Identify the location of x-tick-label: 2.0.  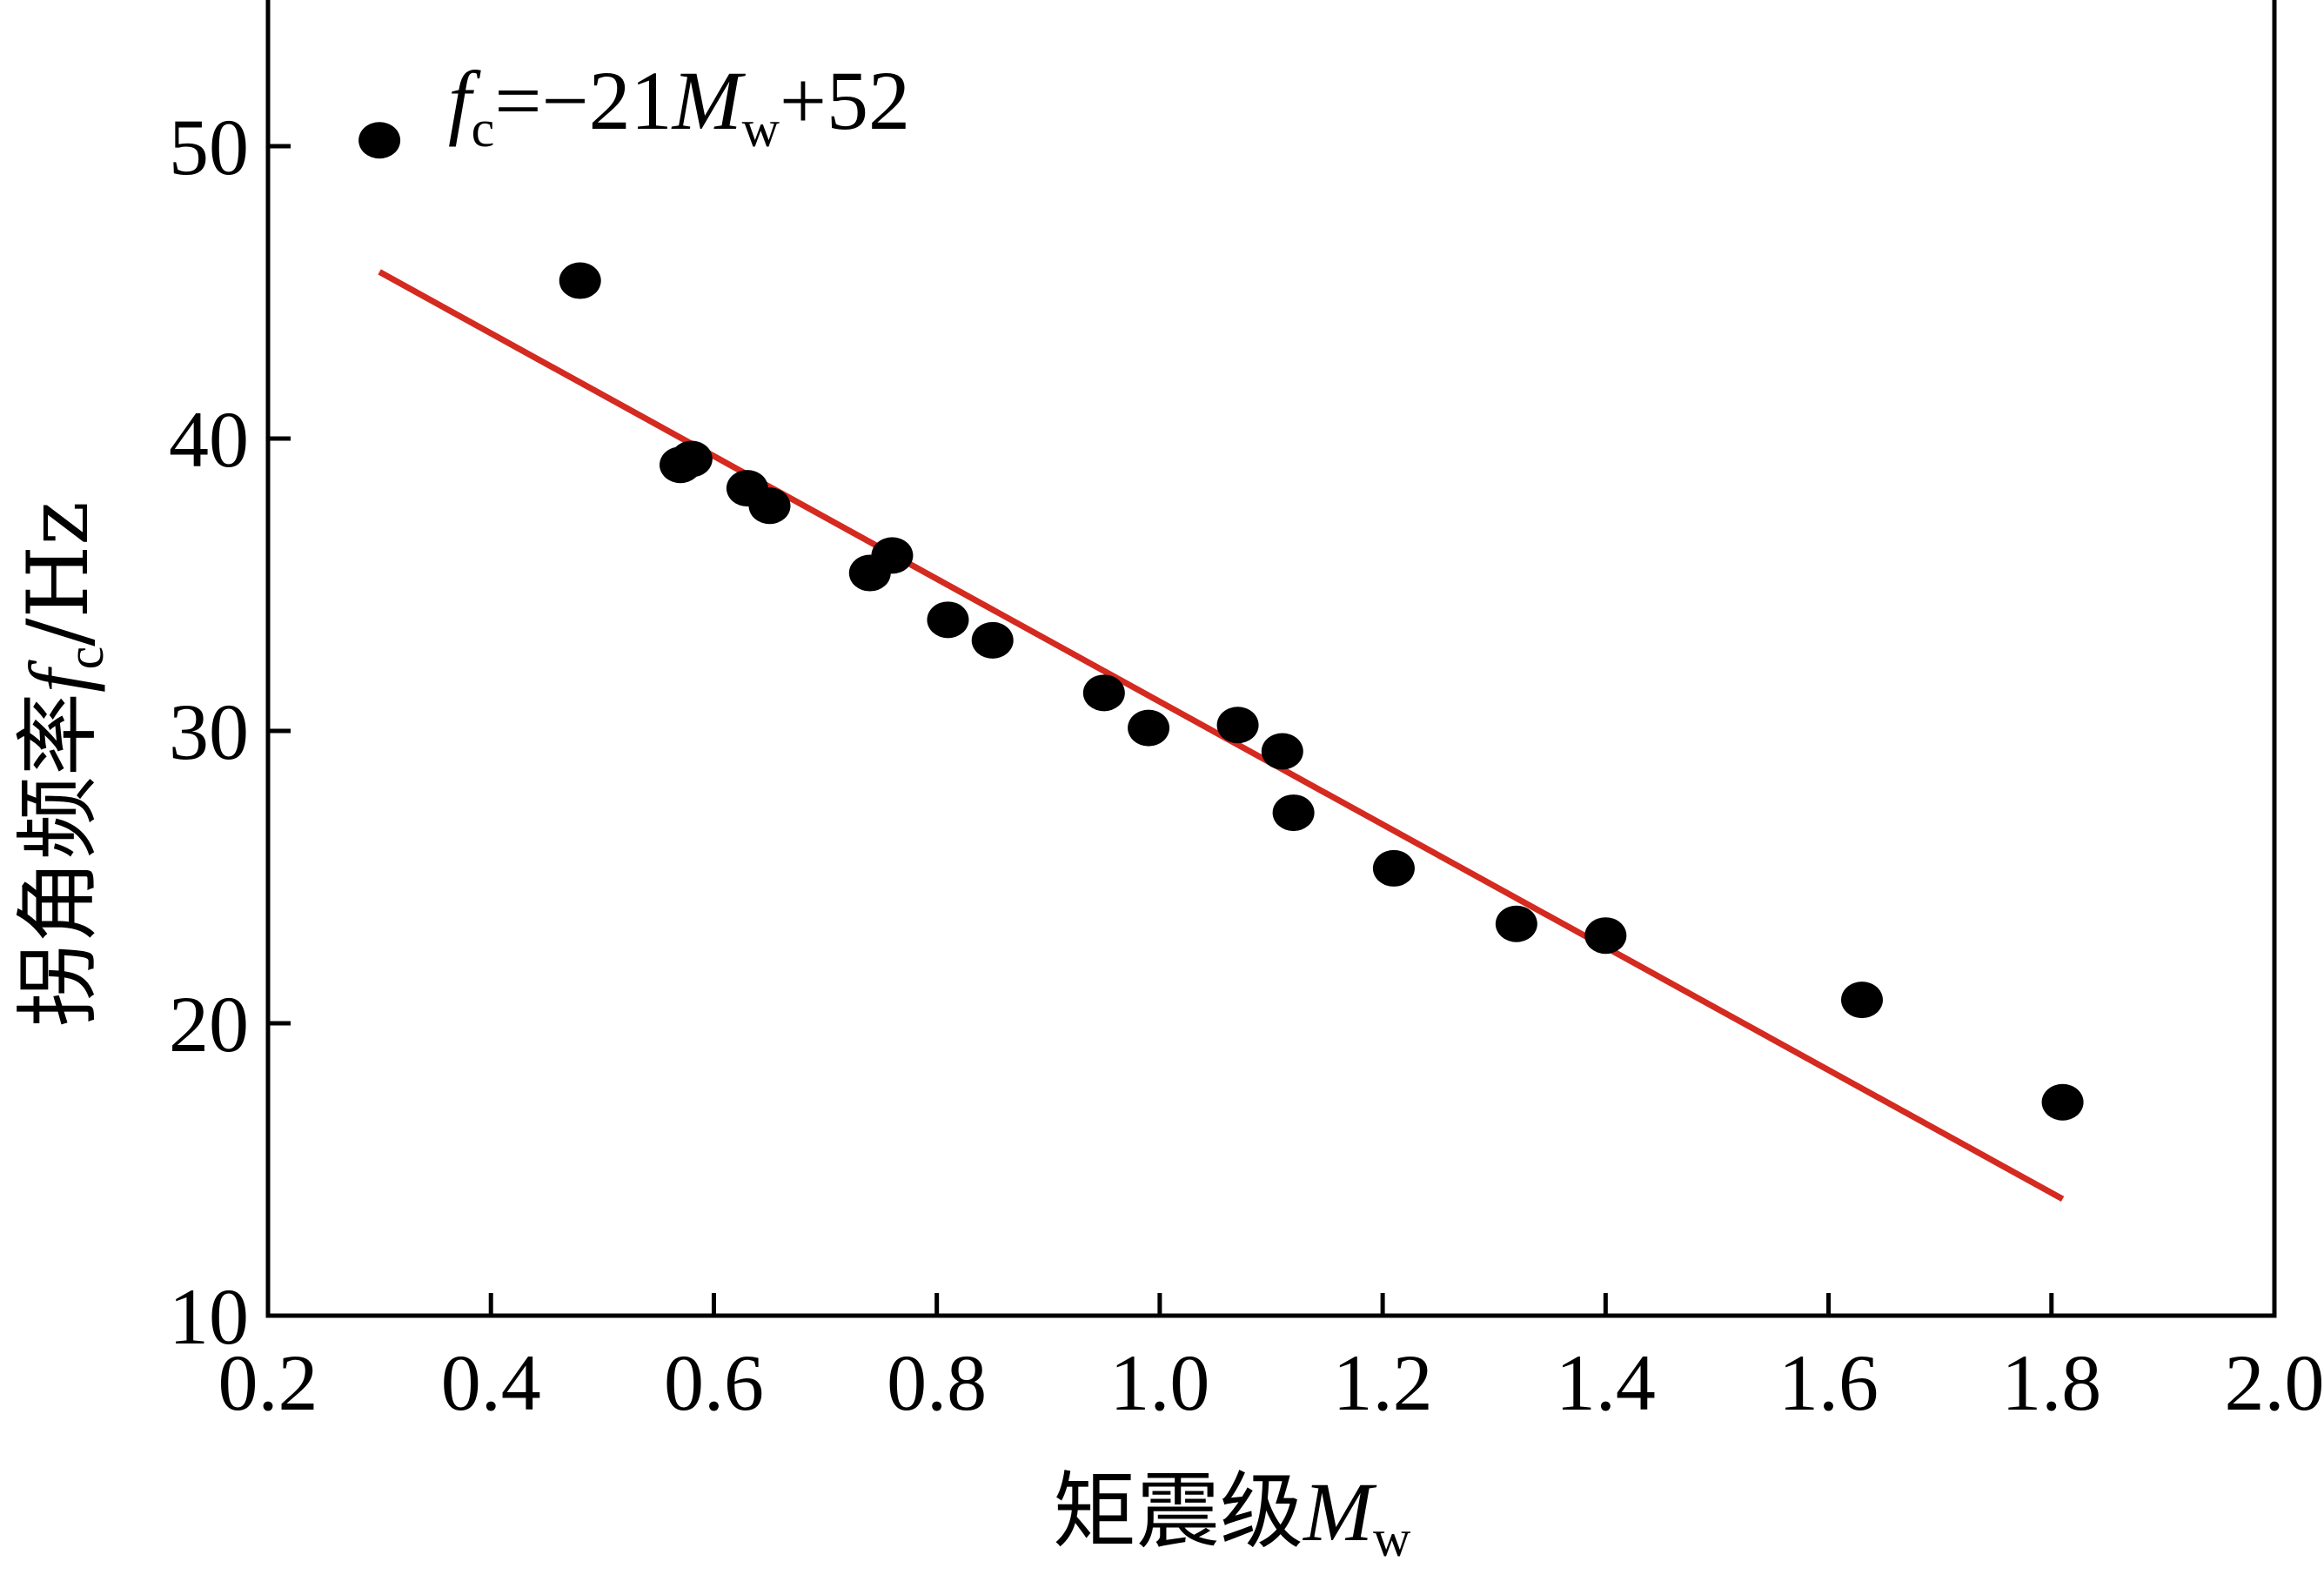
(2274, 1382).